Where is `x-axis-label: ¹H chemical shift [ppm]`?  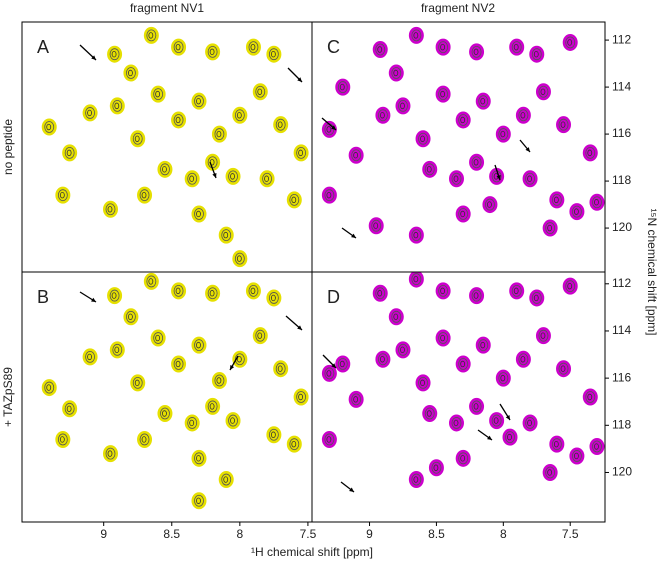 x-axis-label: ¹H chemical shift [ppm] is located at coordinates (312, 552).